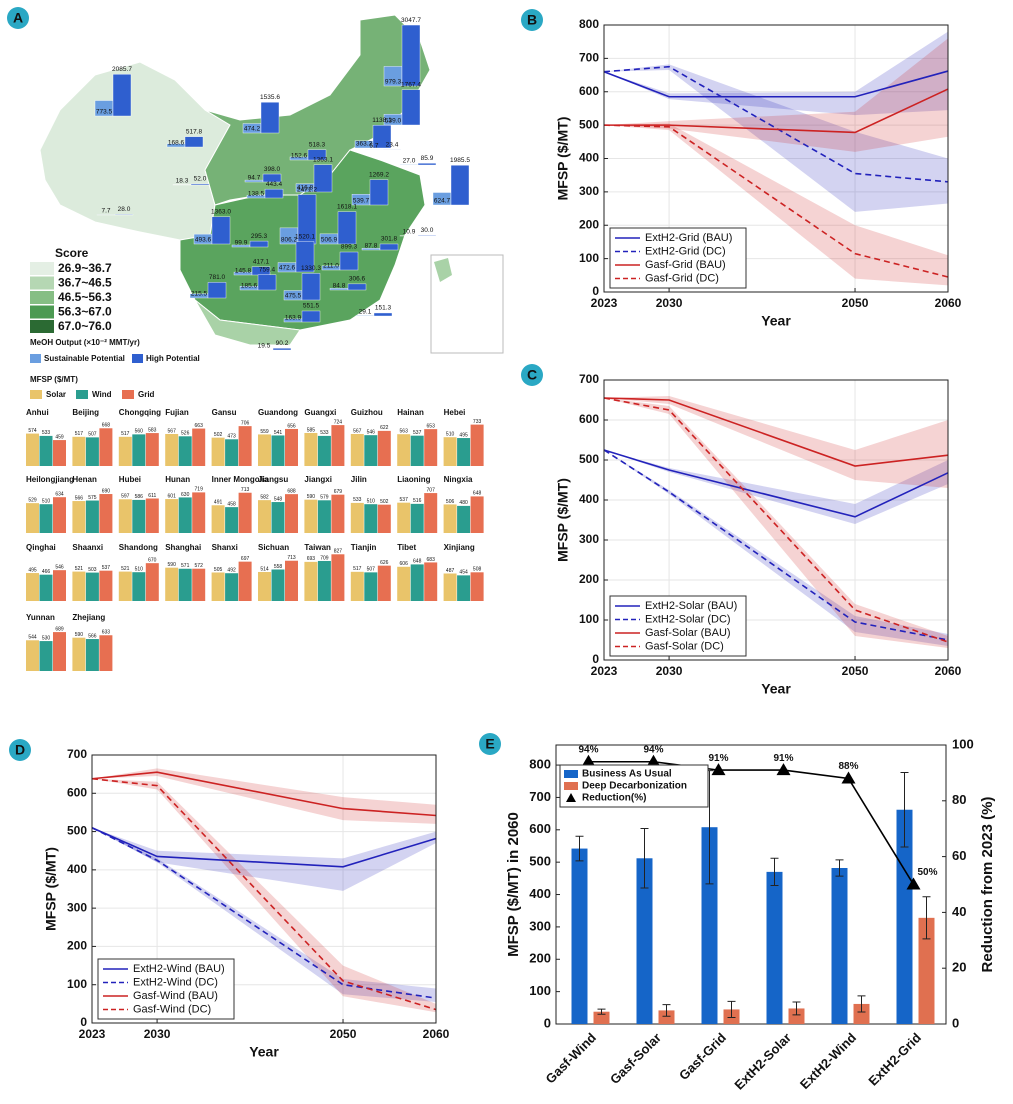 The height and width of the screenshot is (1104, 1013). I want to click on y-tick-label: 0, so click(83, 1022).